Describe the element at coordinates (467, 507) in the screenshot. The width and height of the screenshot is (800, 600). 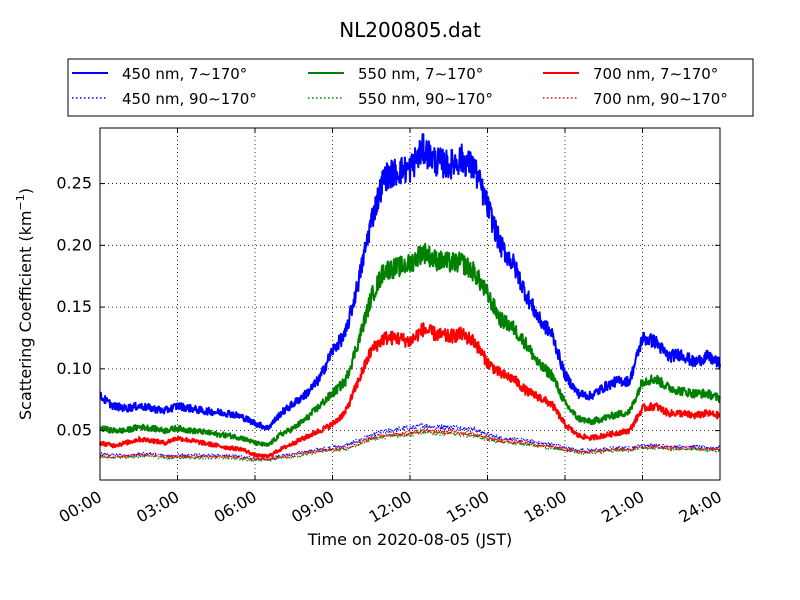
I see `x-tick-label: 15:00` at that location.